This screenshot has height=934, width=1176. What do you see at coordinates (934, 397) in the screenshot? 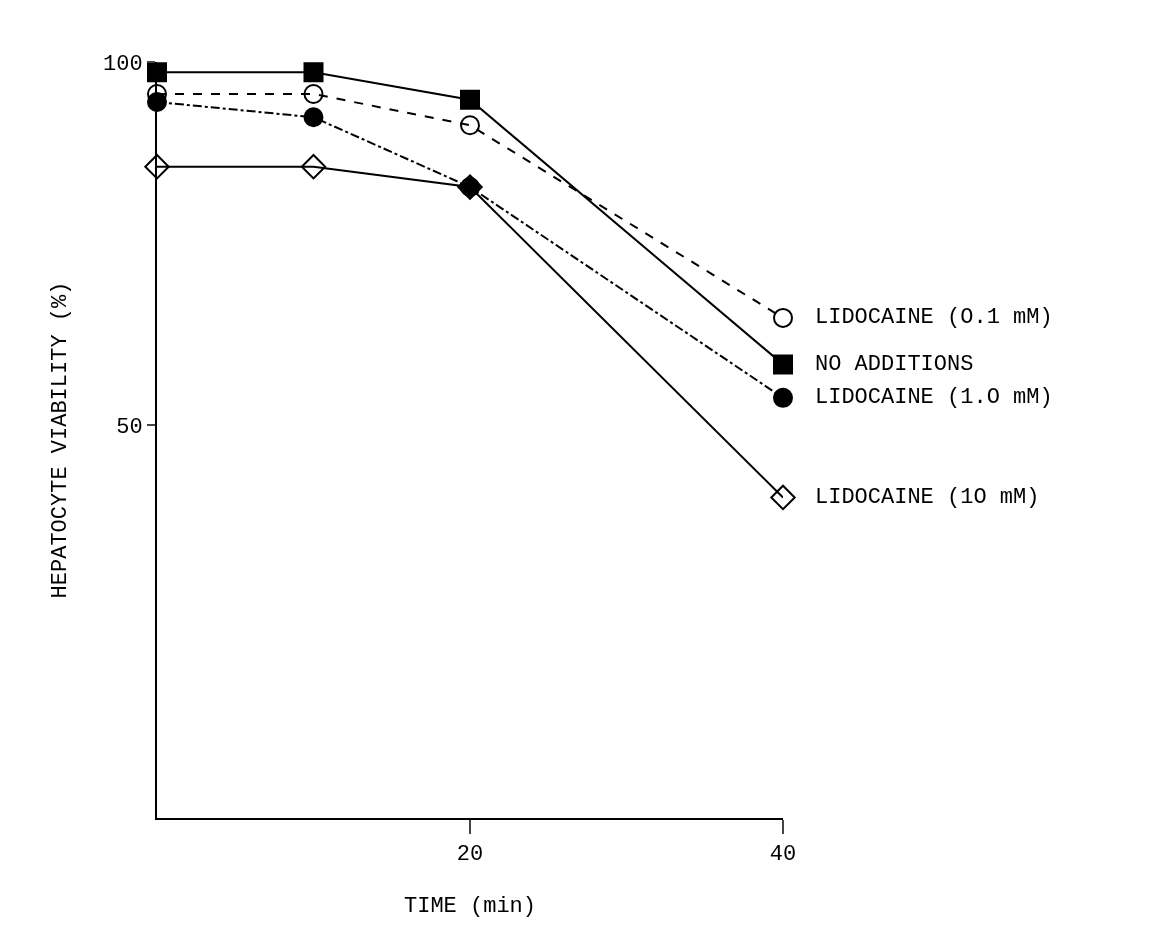
I see `series-label: LIDOCAINE (1.O mM)` at bounding box center [934, 397].